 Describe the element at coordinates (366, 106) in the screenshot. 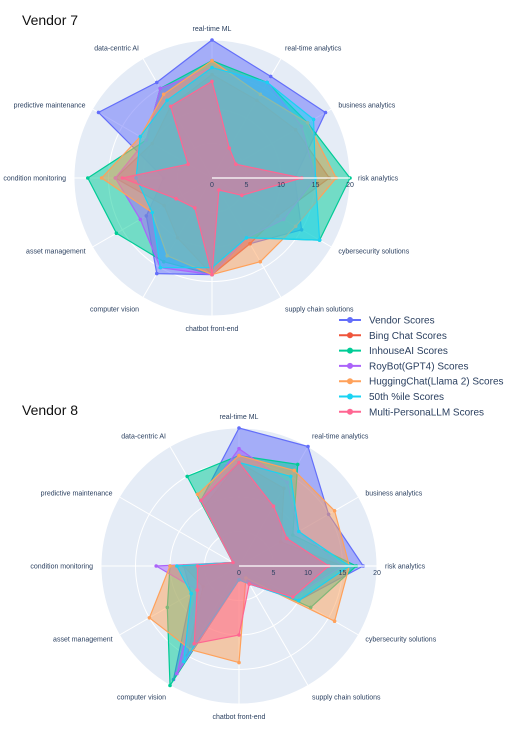

I see `angular-axis-label: business analytics` at that location.